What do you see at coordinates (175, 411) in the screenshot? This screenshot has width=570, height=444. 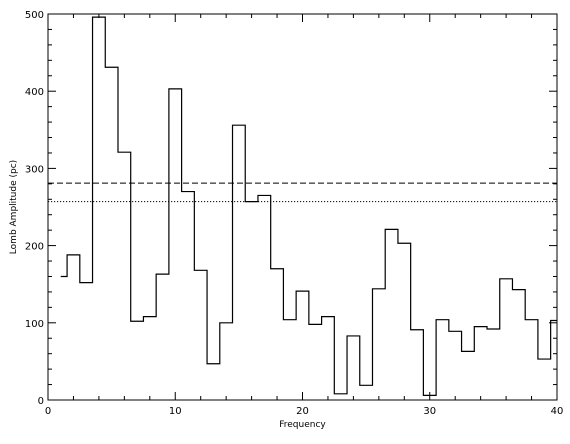 I see `x-tick-label: 10` at bounding box center [175, 411].